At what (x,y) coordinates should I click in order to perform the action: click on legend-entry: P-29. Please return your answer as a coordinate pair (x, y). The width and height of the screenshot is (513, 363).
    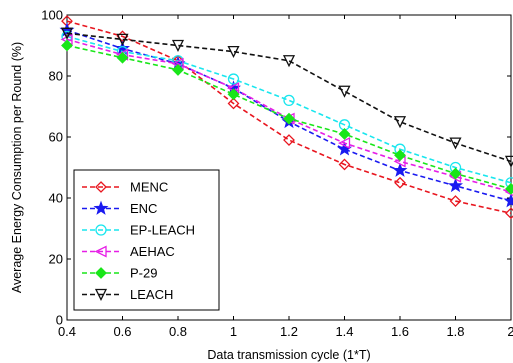
    Looking at the image, I should click on (119, 273).